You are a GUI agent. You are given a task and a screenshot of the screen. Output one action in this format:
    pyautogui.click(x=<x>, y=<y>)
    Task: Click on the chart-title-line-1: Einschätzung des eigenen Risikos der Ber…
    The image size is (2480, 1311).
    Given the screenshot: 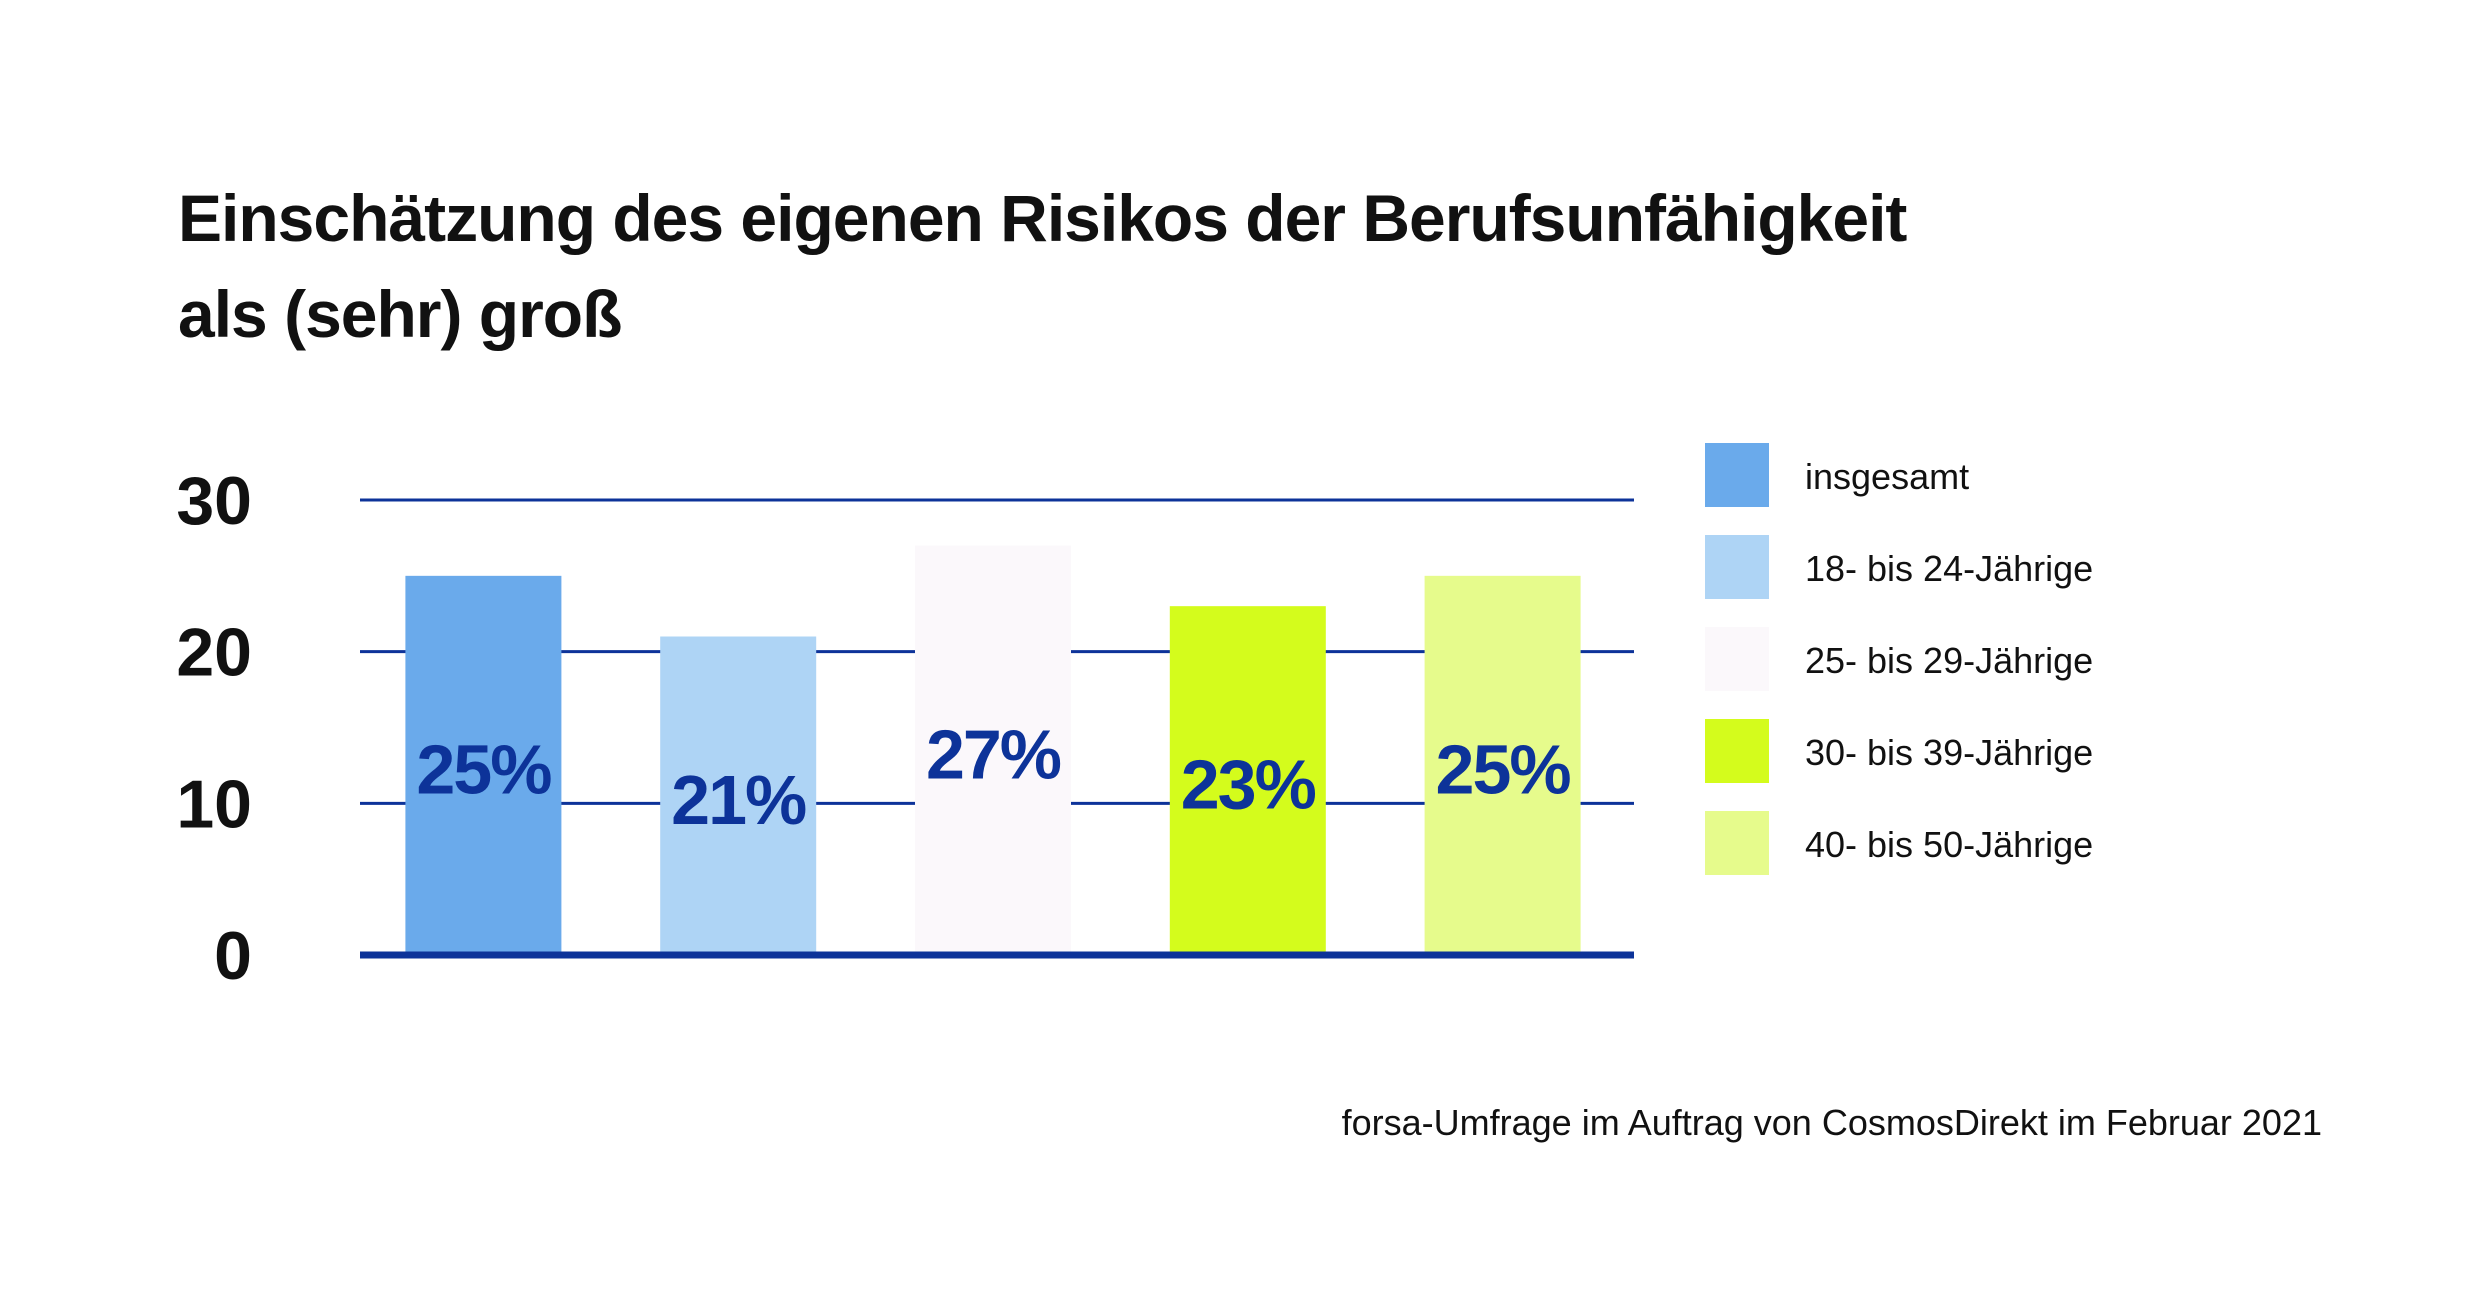 What is the action you would take?
    pyautogui.click(x=1042, y=218)
    